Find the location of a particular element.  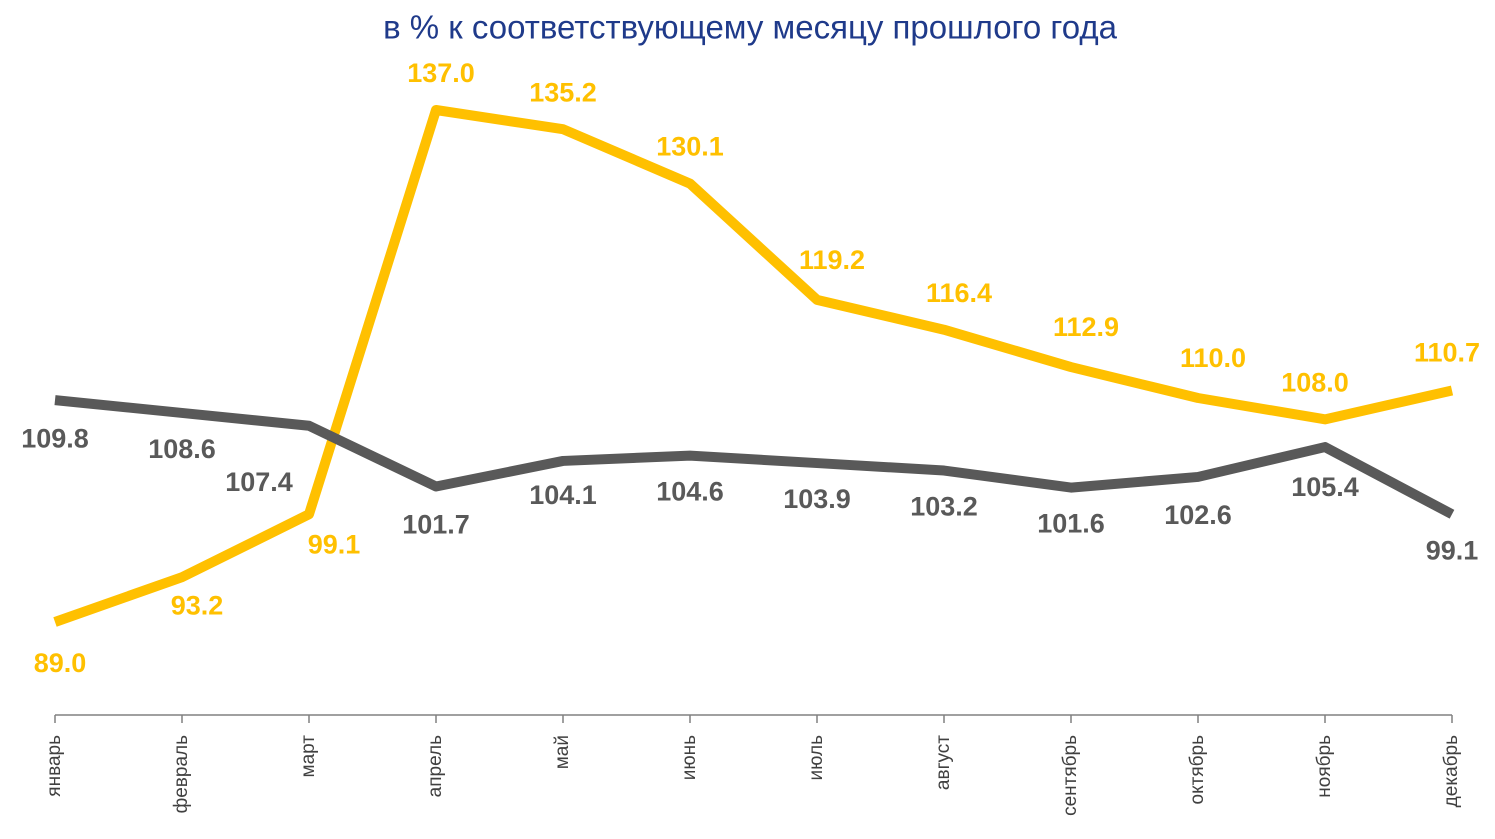

data-label: 110.0 is located at coordinates (1213, 358).